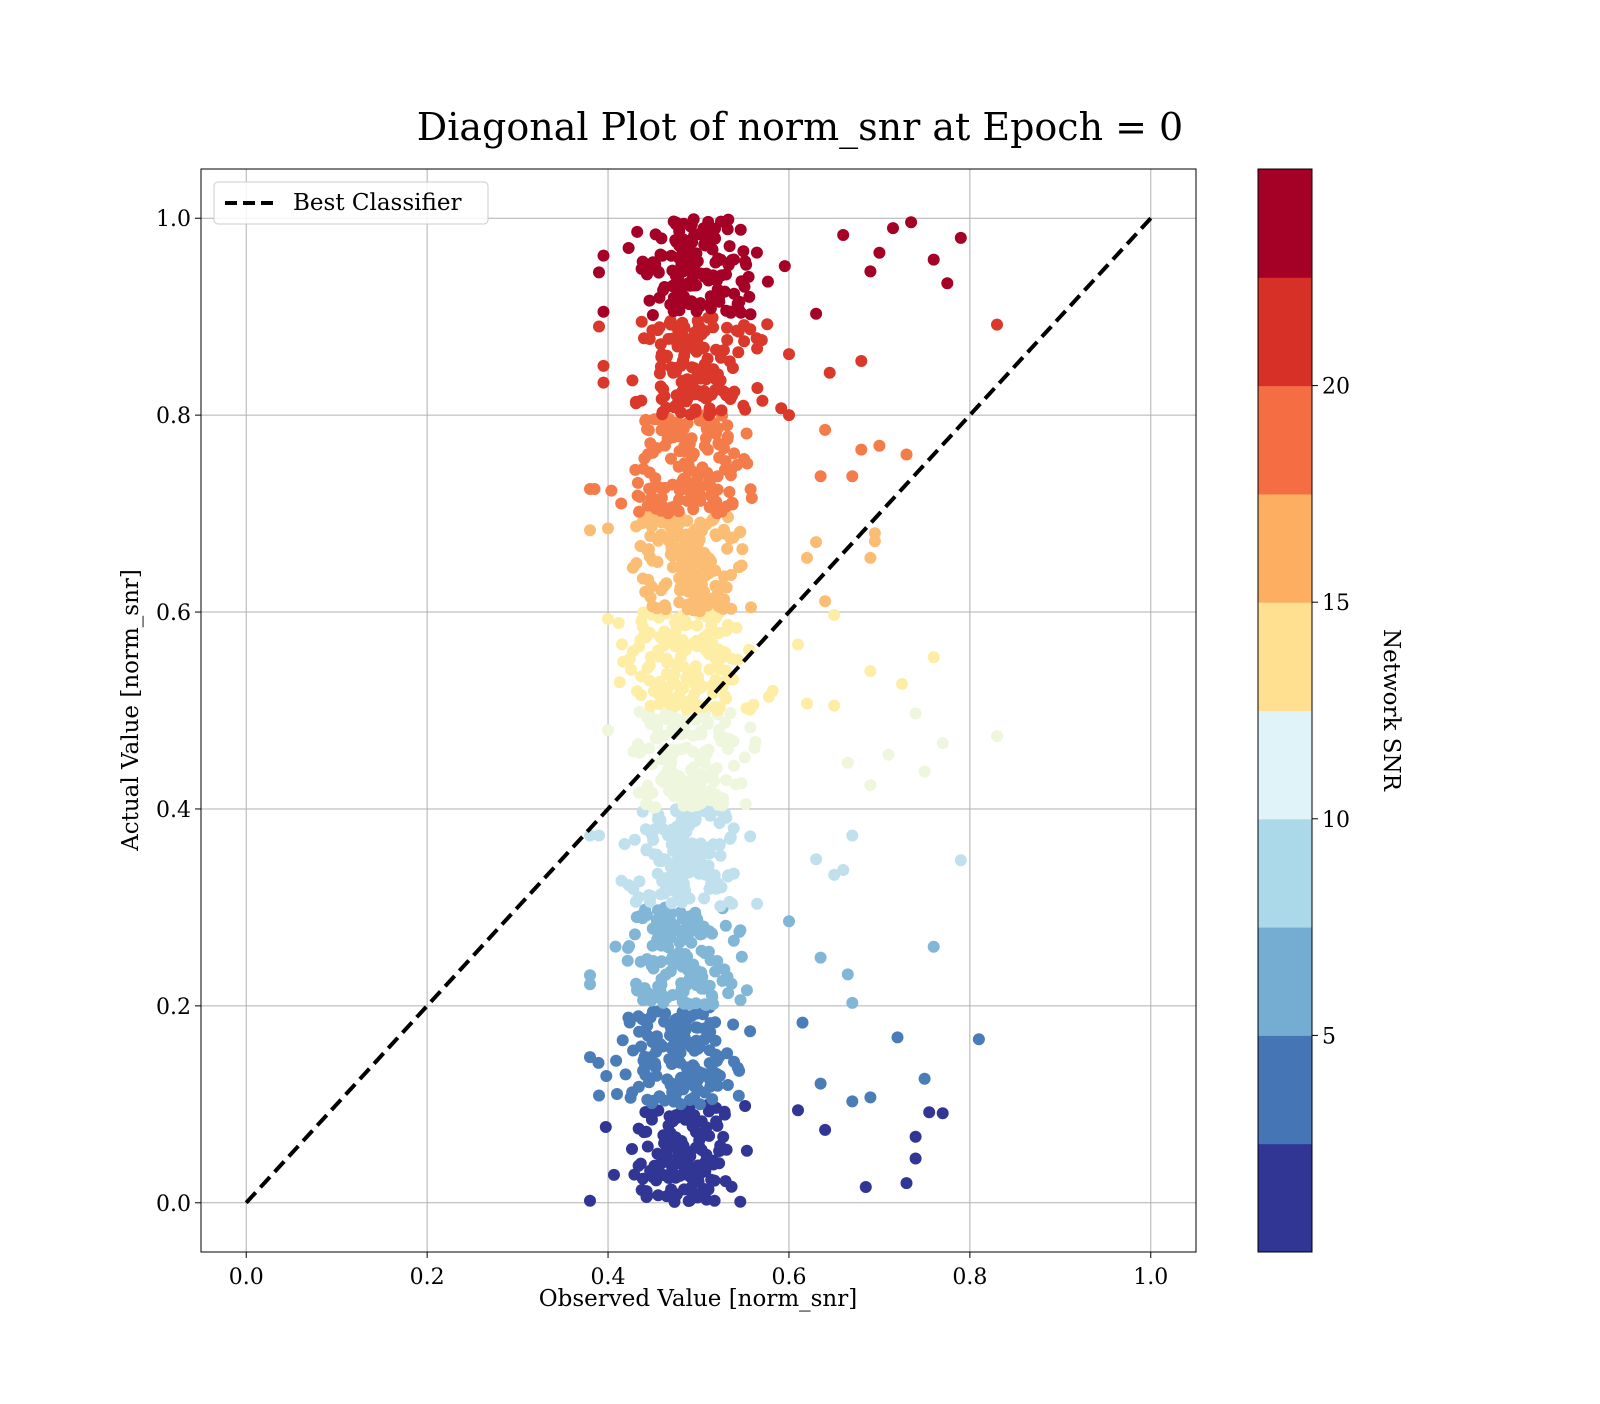  I want to click on colorbar-tick-label: 5, so click(1329, 1036).